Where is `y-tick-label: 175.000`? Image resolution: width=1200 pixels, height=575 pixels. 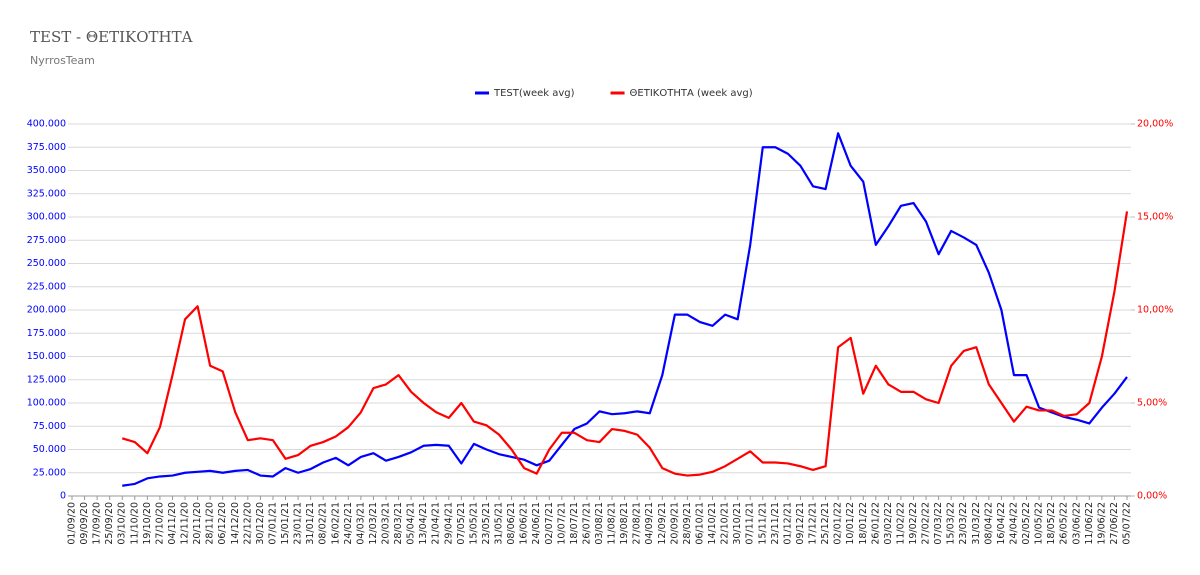
y-tick-label: 175.000 is located at coordinates (46, 333).